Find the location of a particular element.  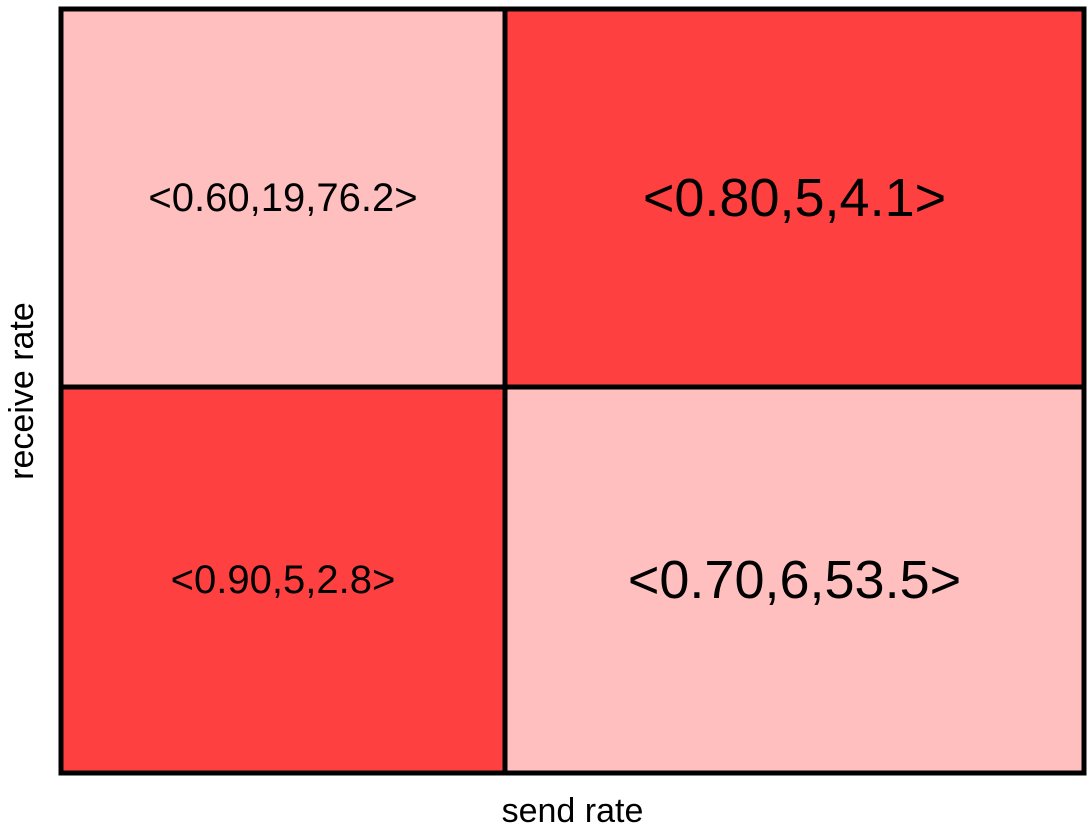

heatmap-cell-label: <0.80,5,4.1> is located at coordinates (794, 198).